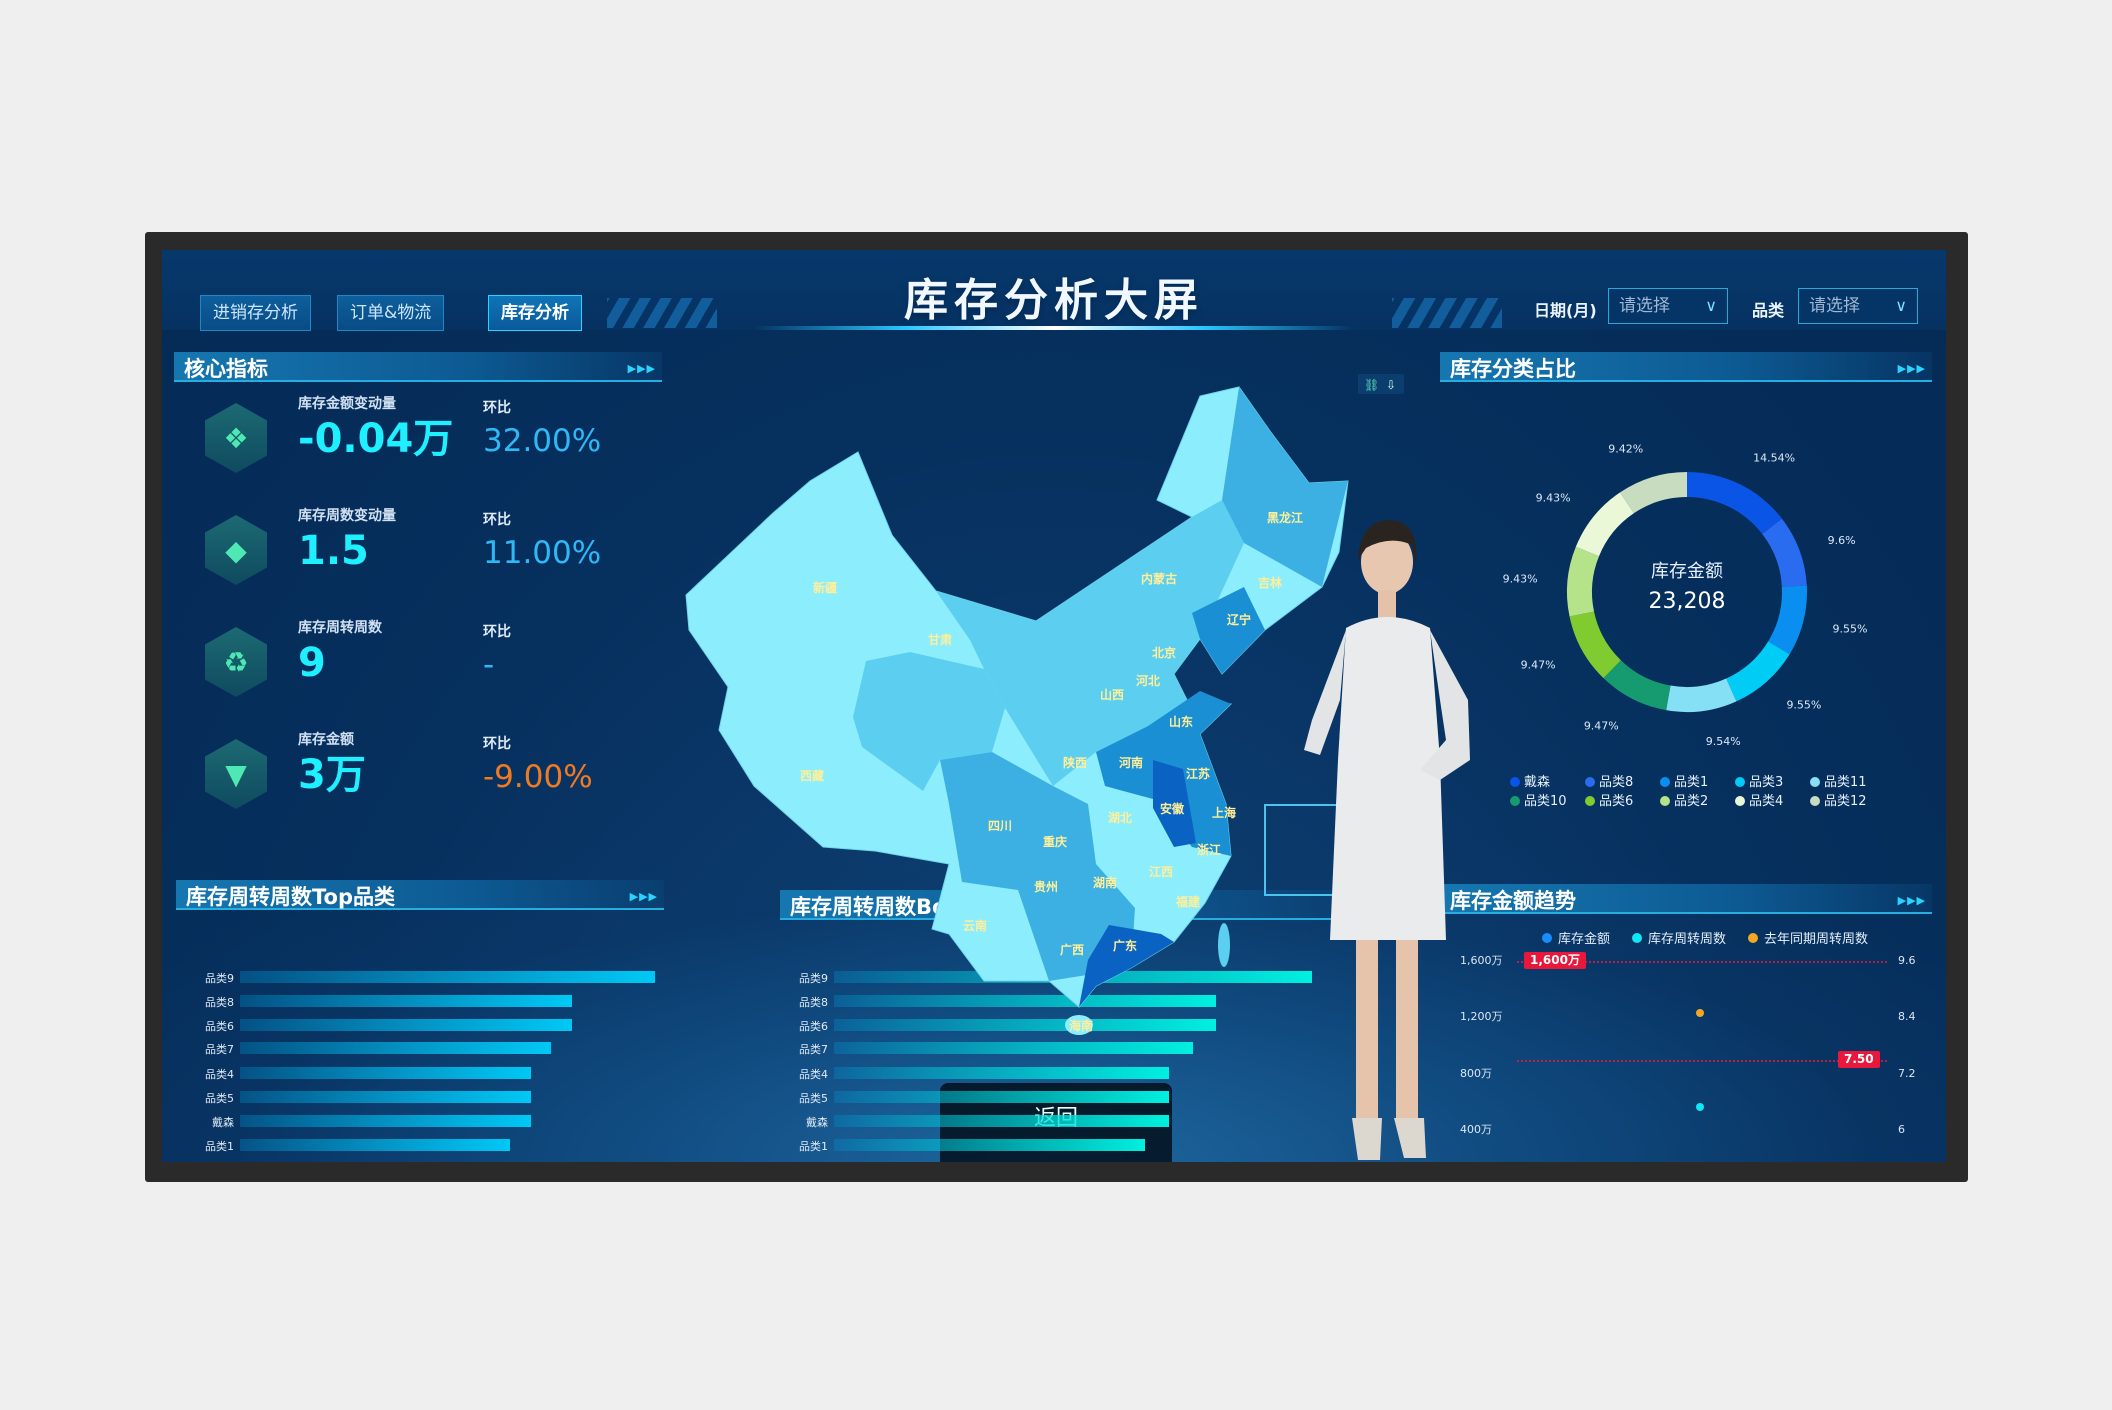  Describe the element at coordinates (420, 895) in the screenshot. I see `top-bar-panel-header: 库存周转周数Top品类 ▶▶▶` at that location.